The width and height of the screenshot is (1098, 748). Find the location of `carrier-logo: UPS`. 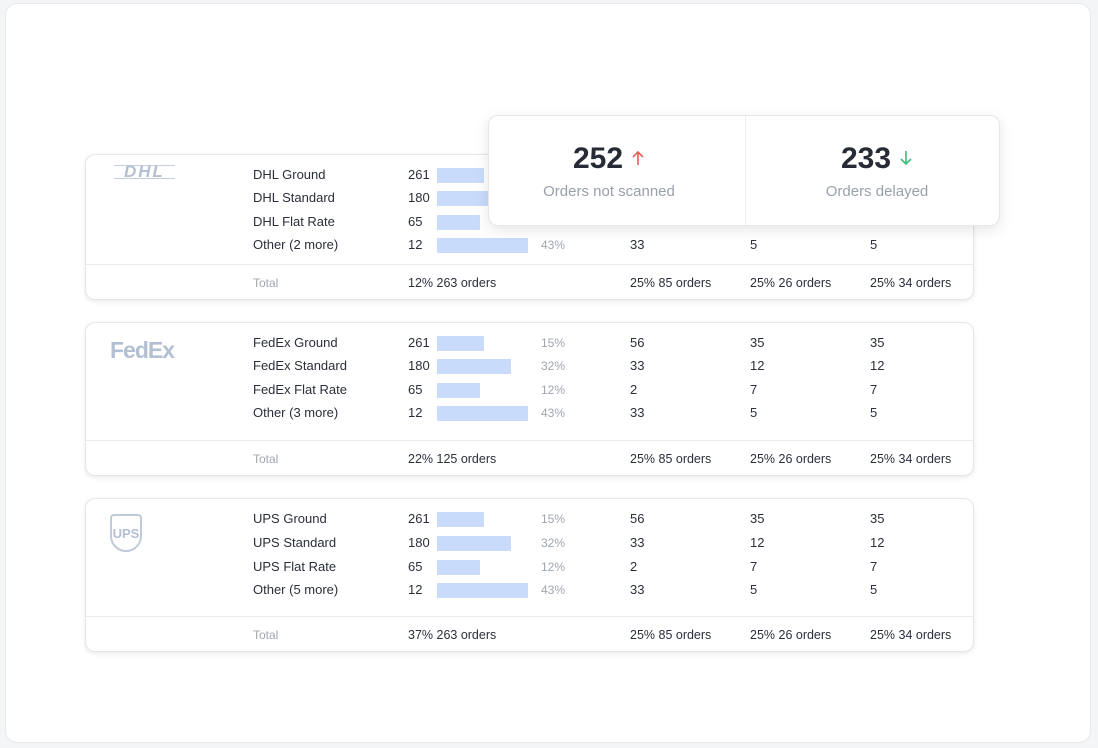

carrier-logo: UPS is located at coordinates (126, 533).